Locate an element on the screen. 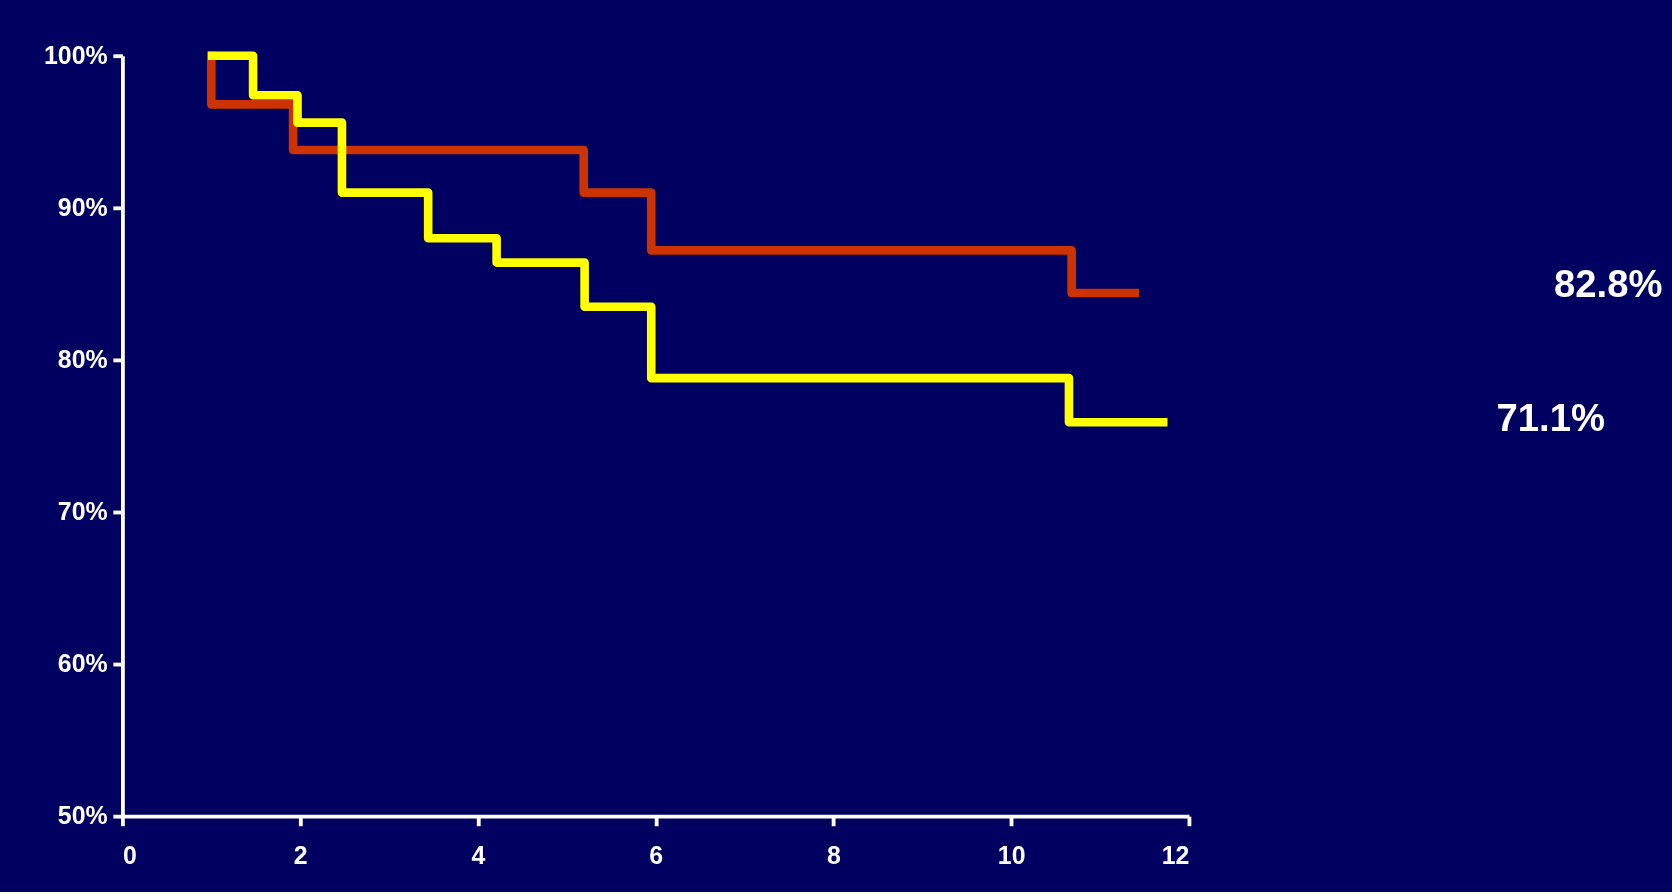 The height and width of the screenshot is (895, 1672). y-tick-label: 100% is located at coordinates (76, 54).